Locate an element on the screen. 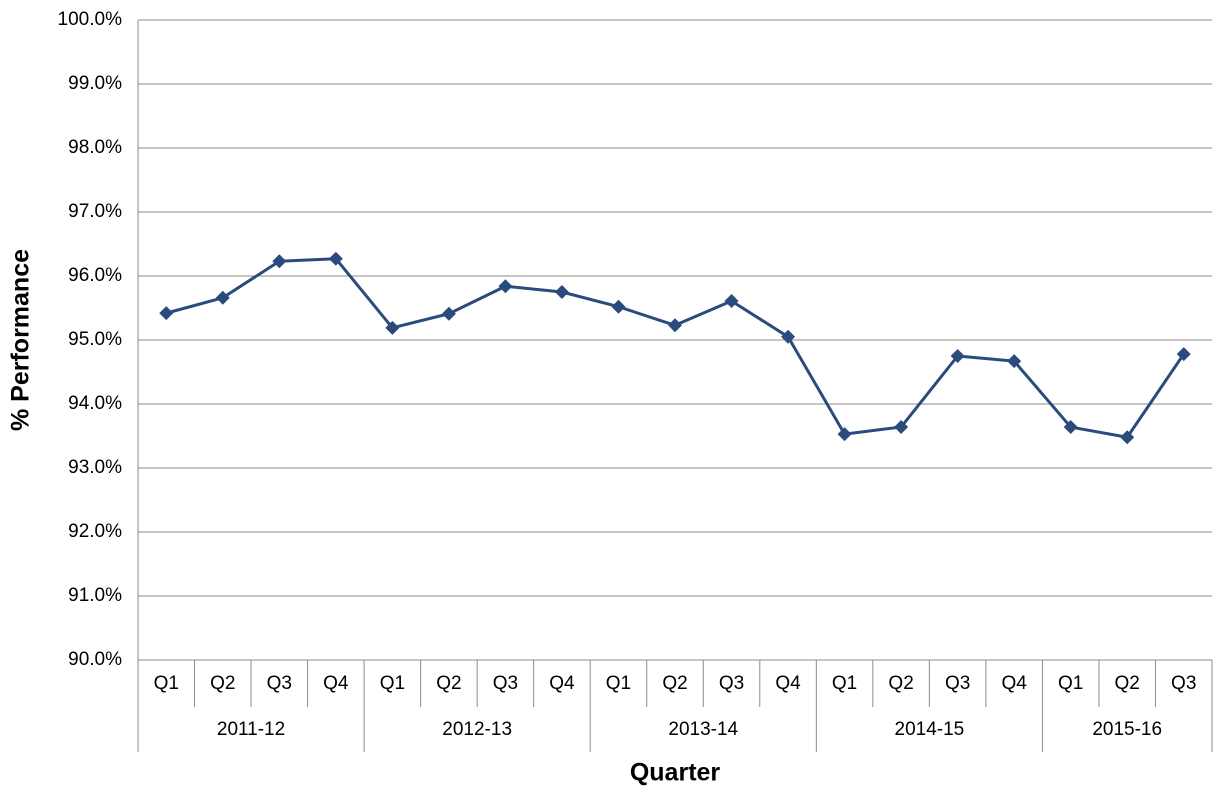 Image resolution: width=1216 pixels, height=787 pixels. y-tick-label: 99.0% is located at coordinates (95, 83).